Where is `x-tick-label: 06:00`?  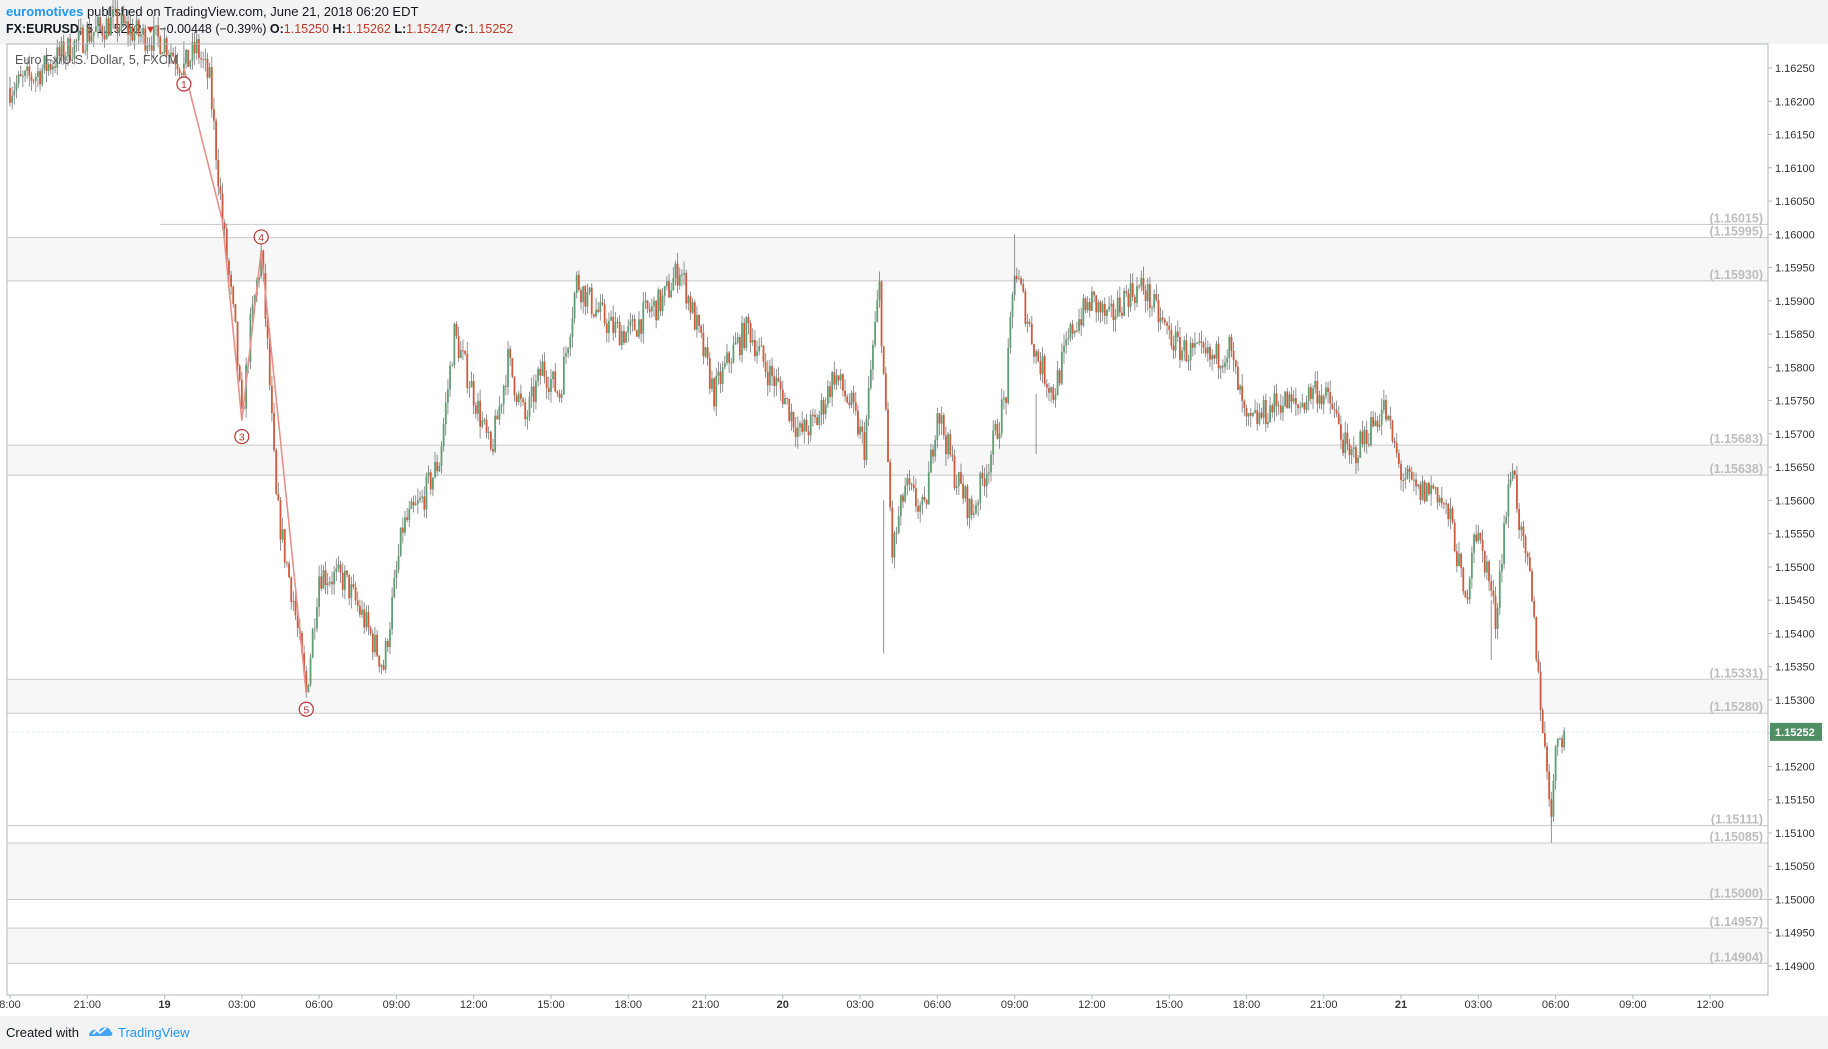
x-tick-label: 06:00 is located at coordinates (1556, 1005).